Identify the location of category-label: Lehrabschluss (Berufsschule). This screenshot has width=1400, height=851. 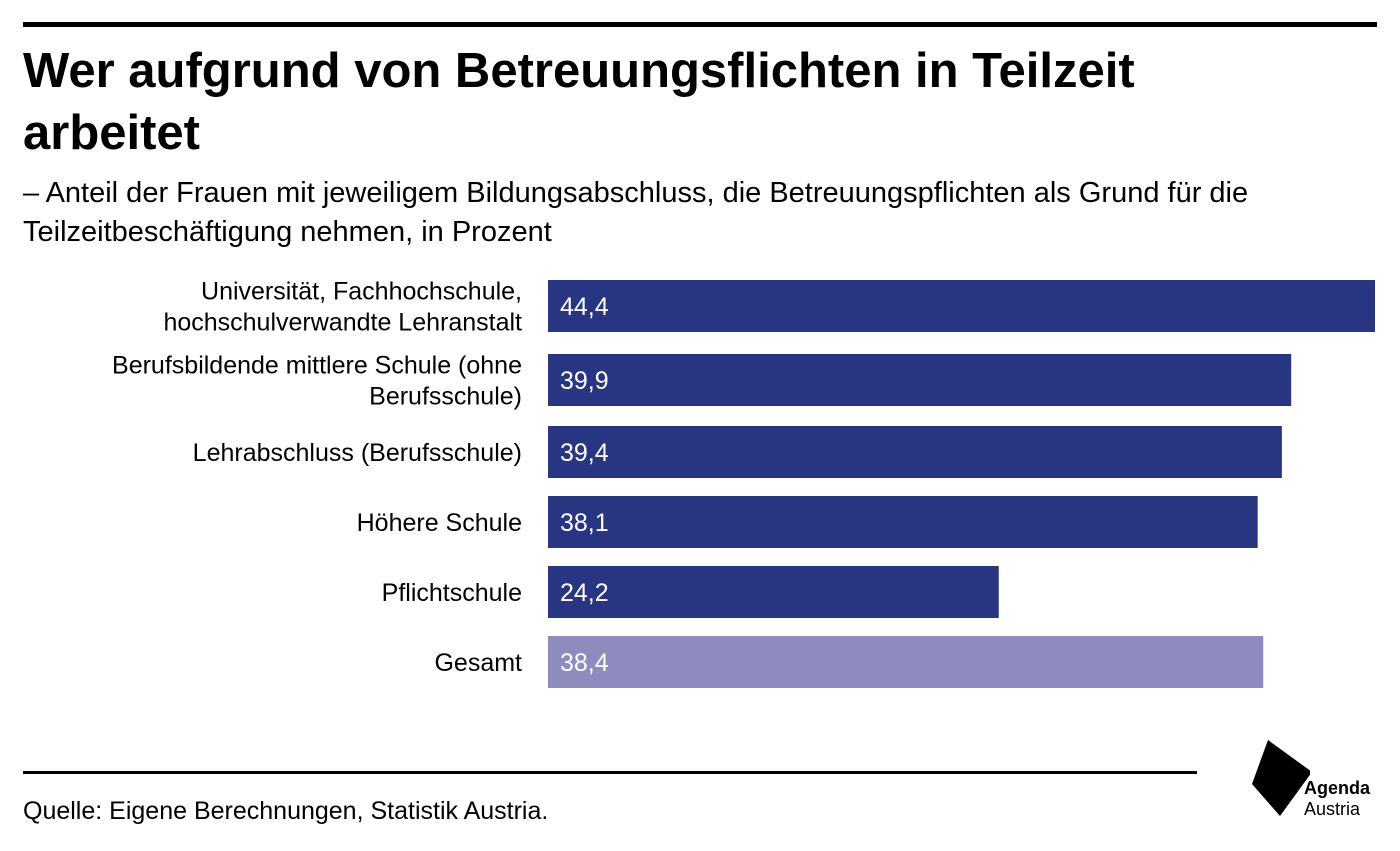
(357, 453).